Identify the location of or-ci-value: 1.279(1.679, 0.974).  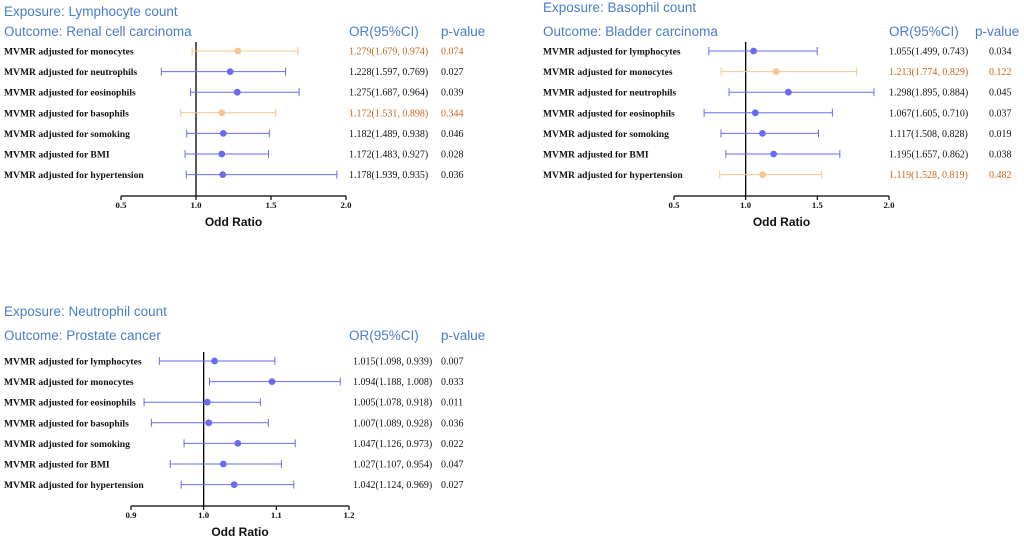
(388, 52).